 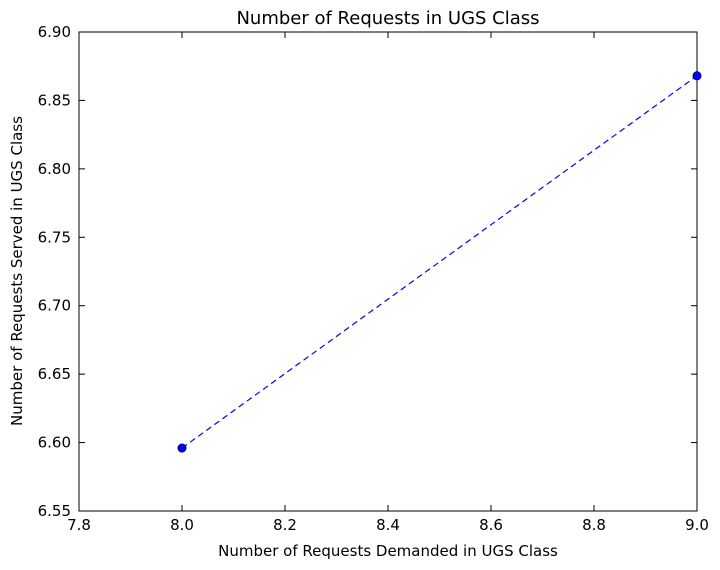 I want to click on y-tick-label: 6.65, so click(x=54, y=374).